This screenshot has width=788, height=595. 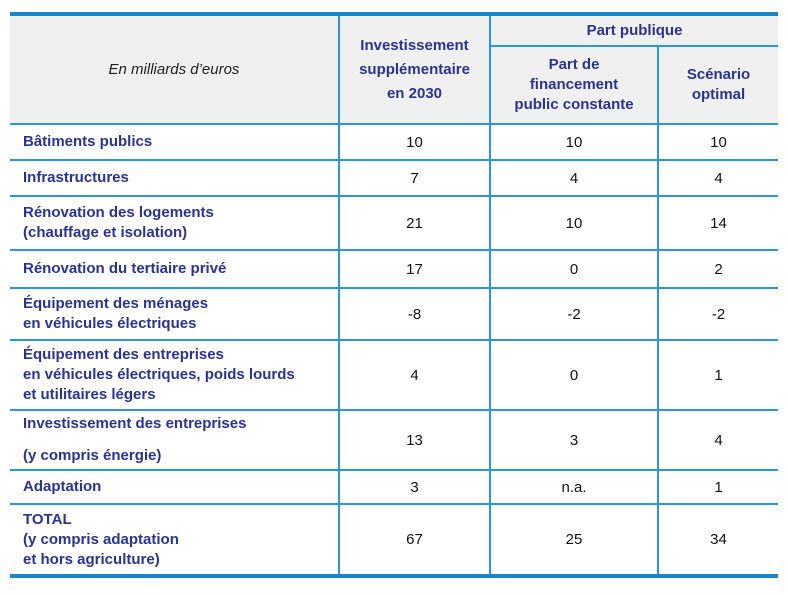 What do you see at coordinates (88, 141) in the screenshot?
I see `row-label-line: Bâtiments publics` at bounding box center [88, 141].